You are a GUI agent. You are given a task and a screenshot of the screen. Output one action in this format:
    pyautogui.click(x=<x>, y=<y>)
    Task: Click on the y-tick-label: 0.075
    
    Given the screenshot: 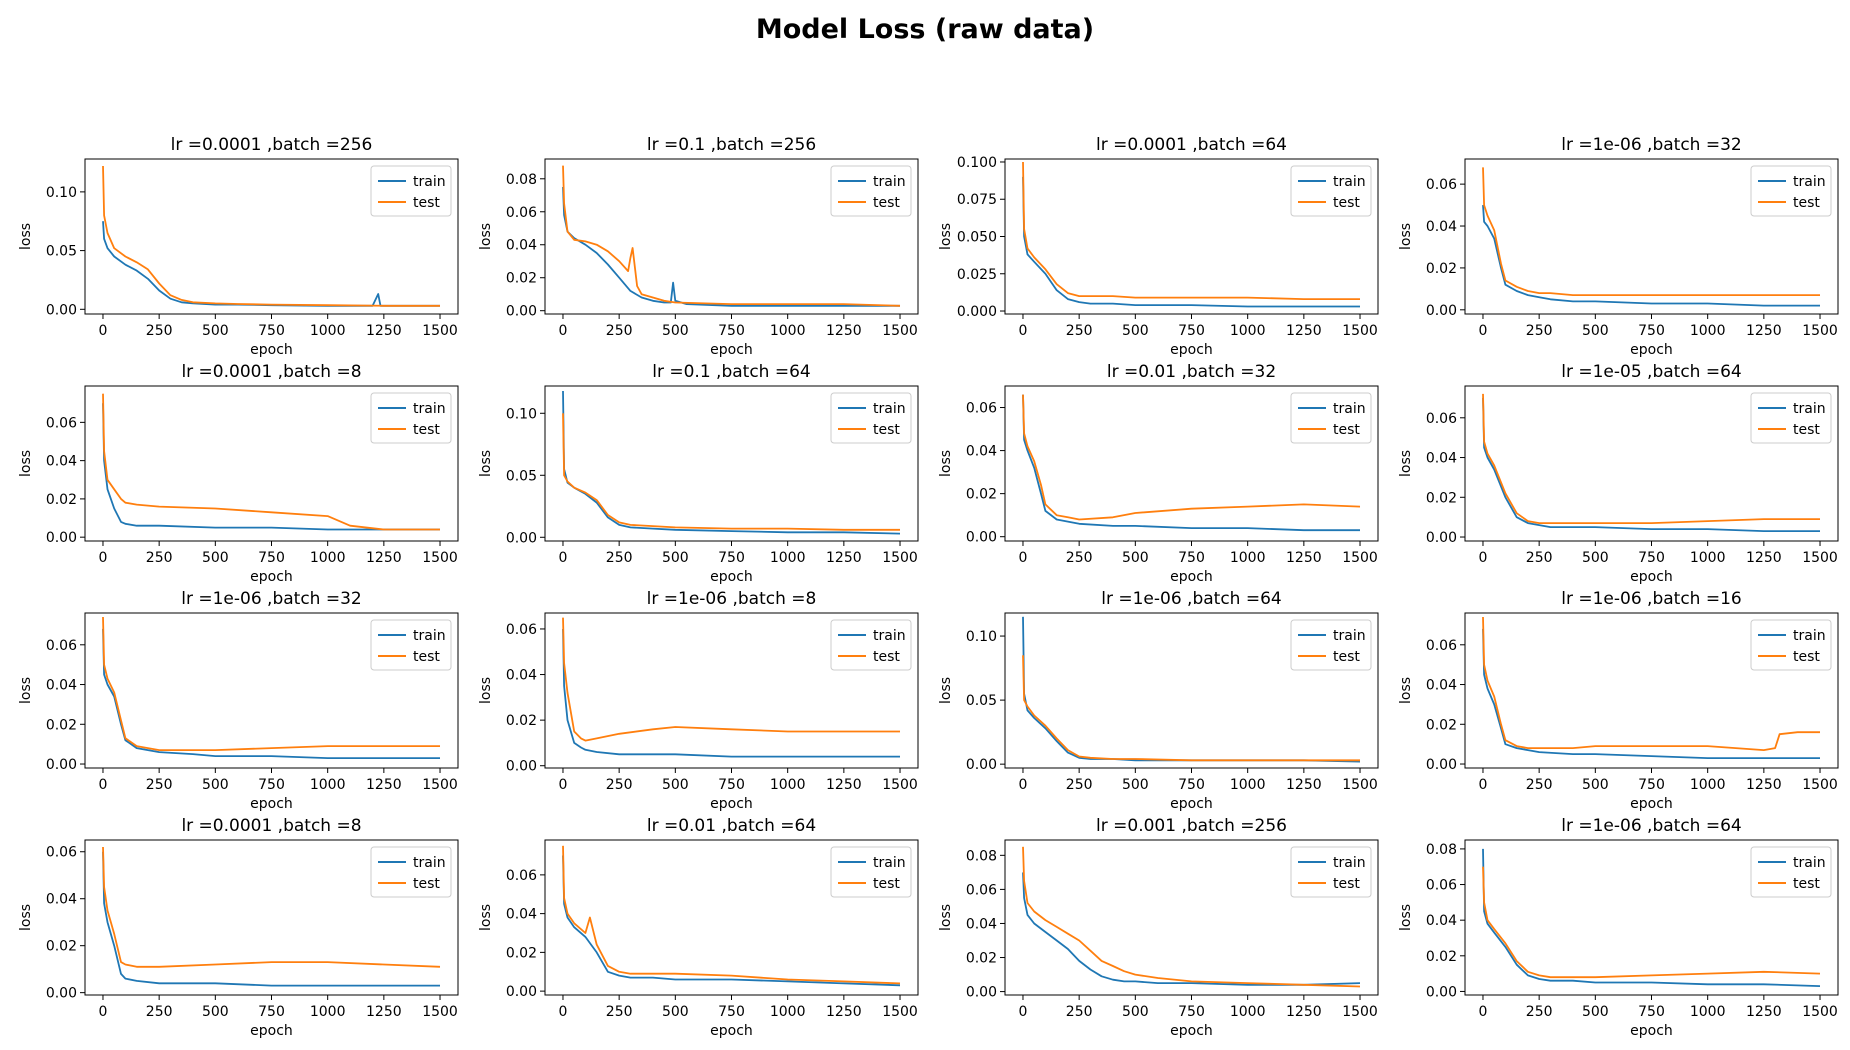 What is the action you would take?
    pyautogui.click(x=977, y=200)
    